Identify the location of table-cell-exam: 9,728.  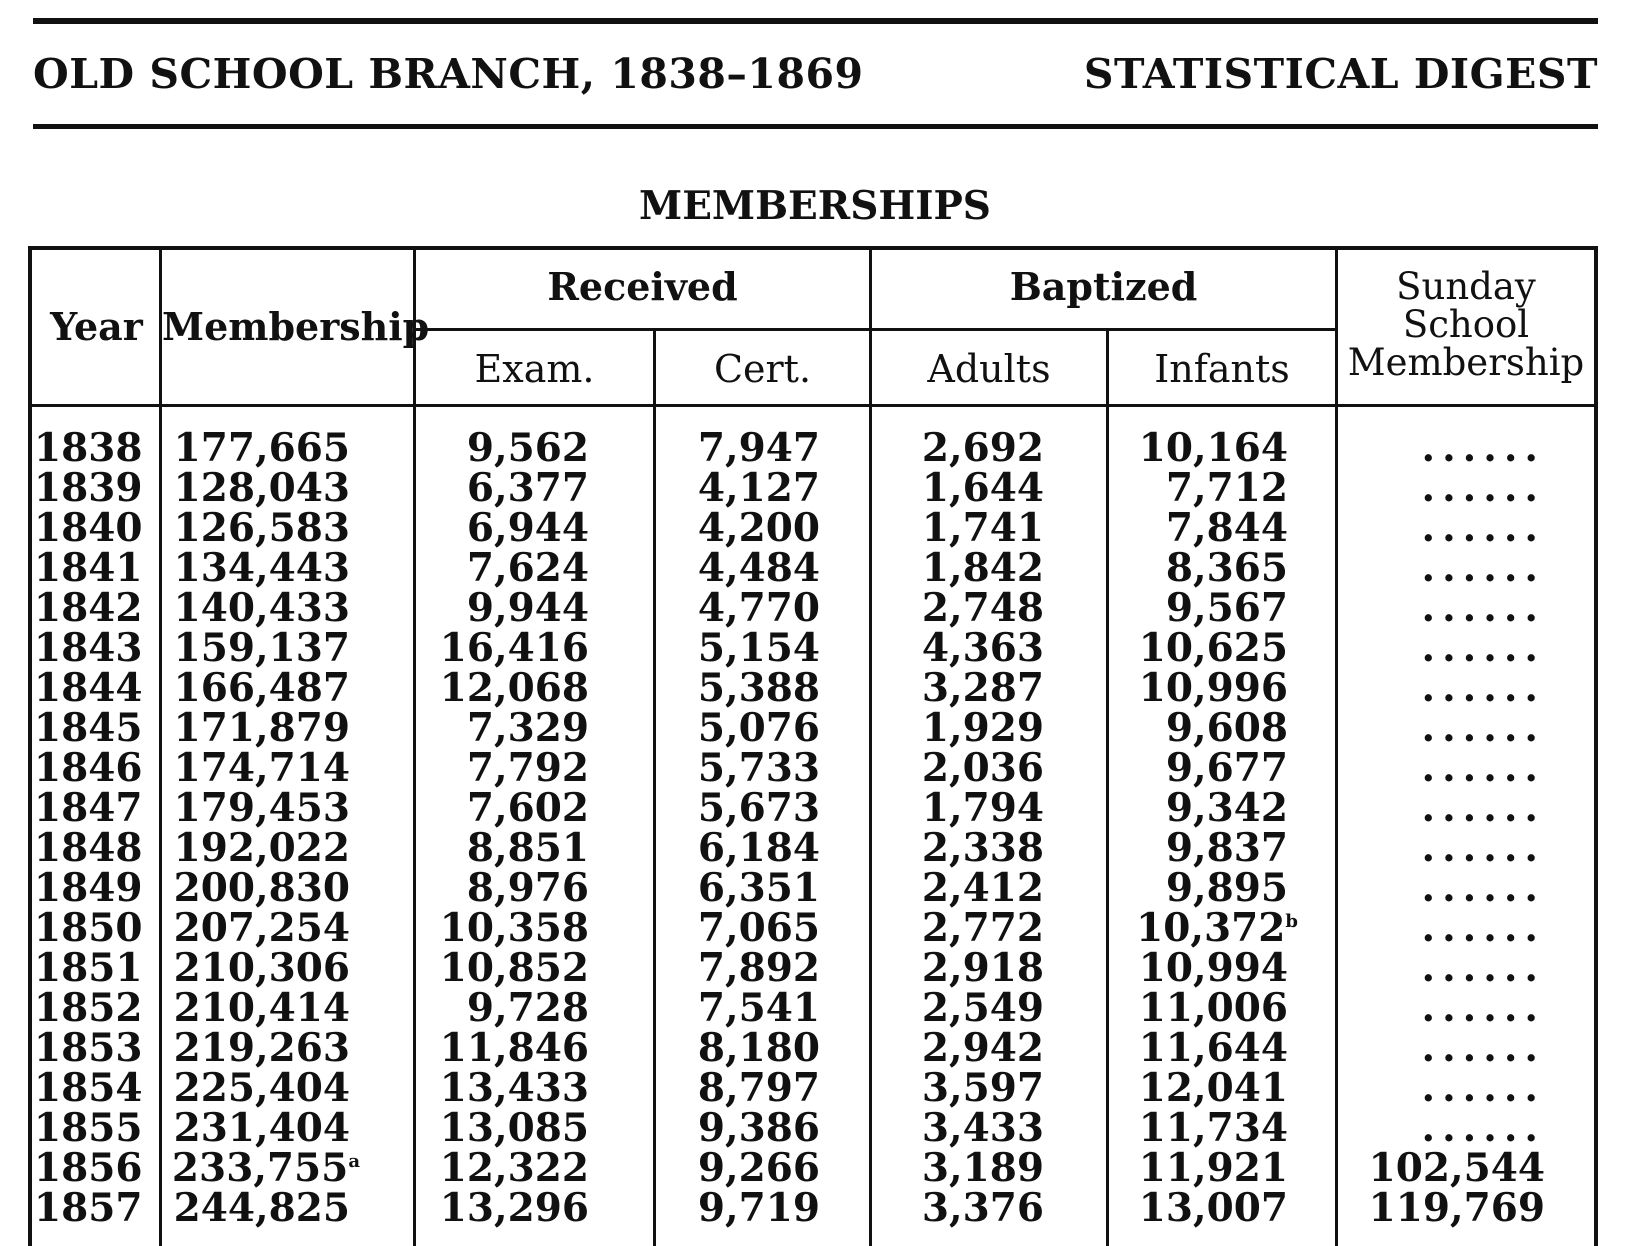
(502, 1008).